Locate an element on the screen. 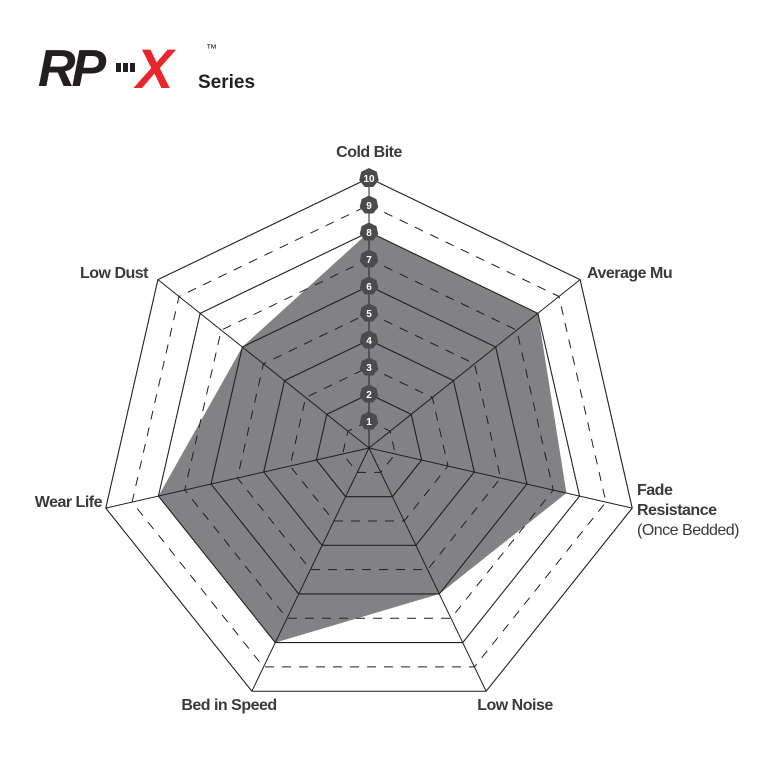 The image size is (768, 768). axis-label-0: Cold Bite is located at coordinates (369, 152).